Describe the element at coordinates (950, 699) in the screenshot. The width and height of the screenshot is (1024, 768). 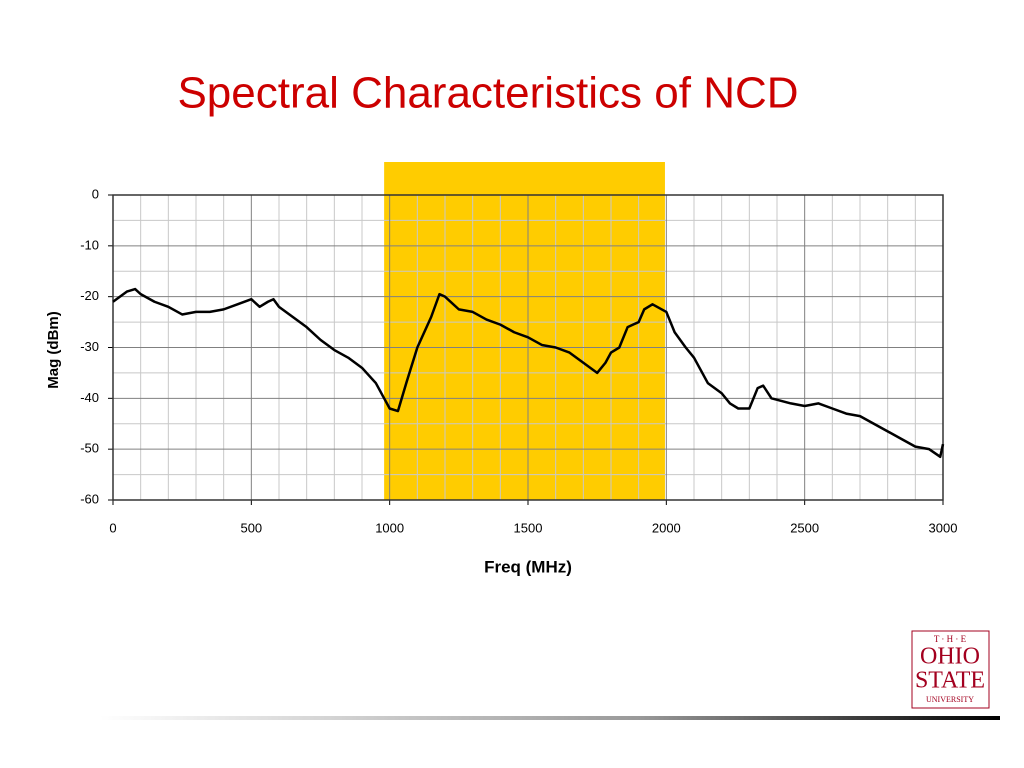
I see `logo-text: UNIVERSITY` at that location.